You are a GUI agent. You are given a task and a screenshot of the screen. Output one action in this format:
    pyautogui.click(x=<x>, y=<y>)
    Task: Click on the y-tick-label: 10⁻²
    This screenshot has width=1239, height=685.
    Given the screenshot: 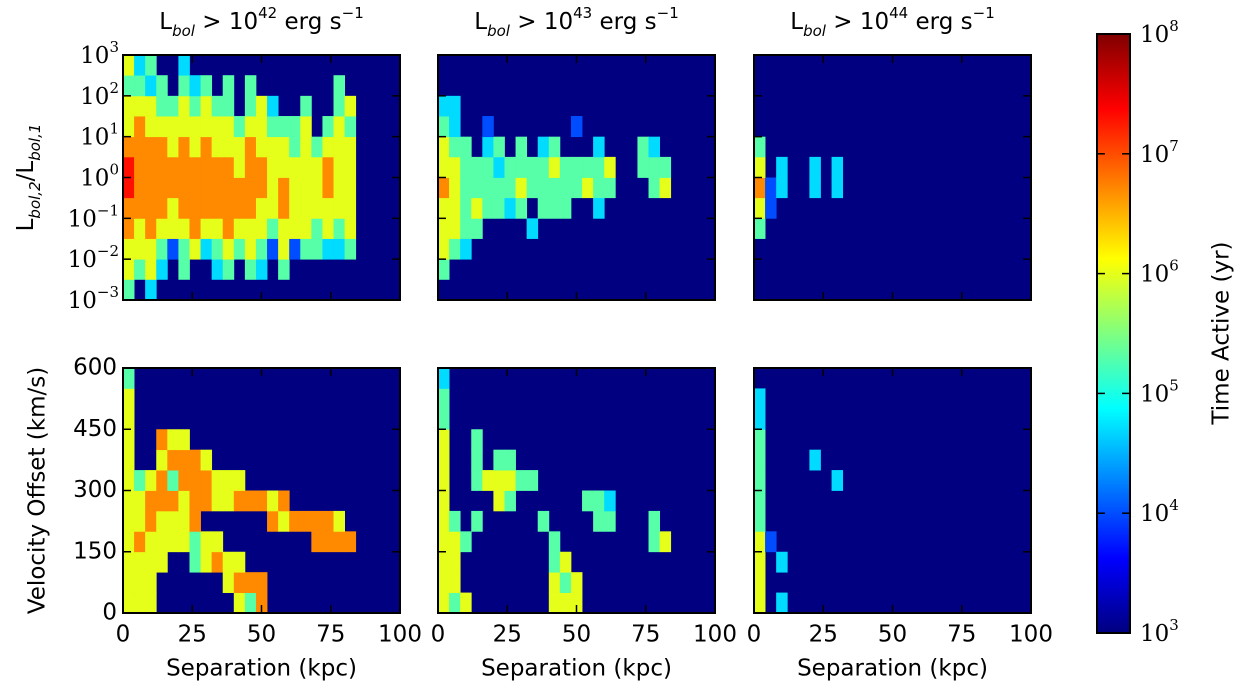 What is the action you would take?
    pyautogui.click(x=93, y=257)
    